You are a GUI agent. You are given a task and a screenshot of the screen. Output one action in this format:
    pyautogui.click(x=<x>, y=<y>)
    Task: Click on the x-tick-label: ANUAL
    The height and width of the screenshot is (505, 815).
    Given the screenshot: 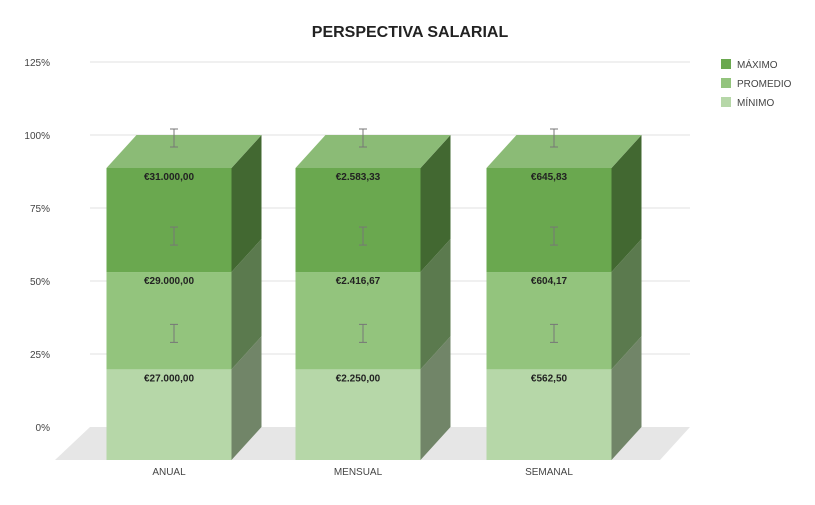 What is the action you would take?
    pyautogui.click(x=169, y=472)
    